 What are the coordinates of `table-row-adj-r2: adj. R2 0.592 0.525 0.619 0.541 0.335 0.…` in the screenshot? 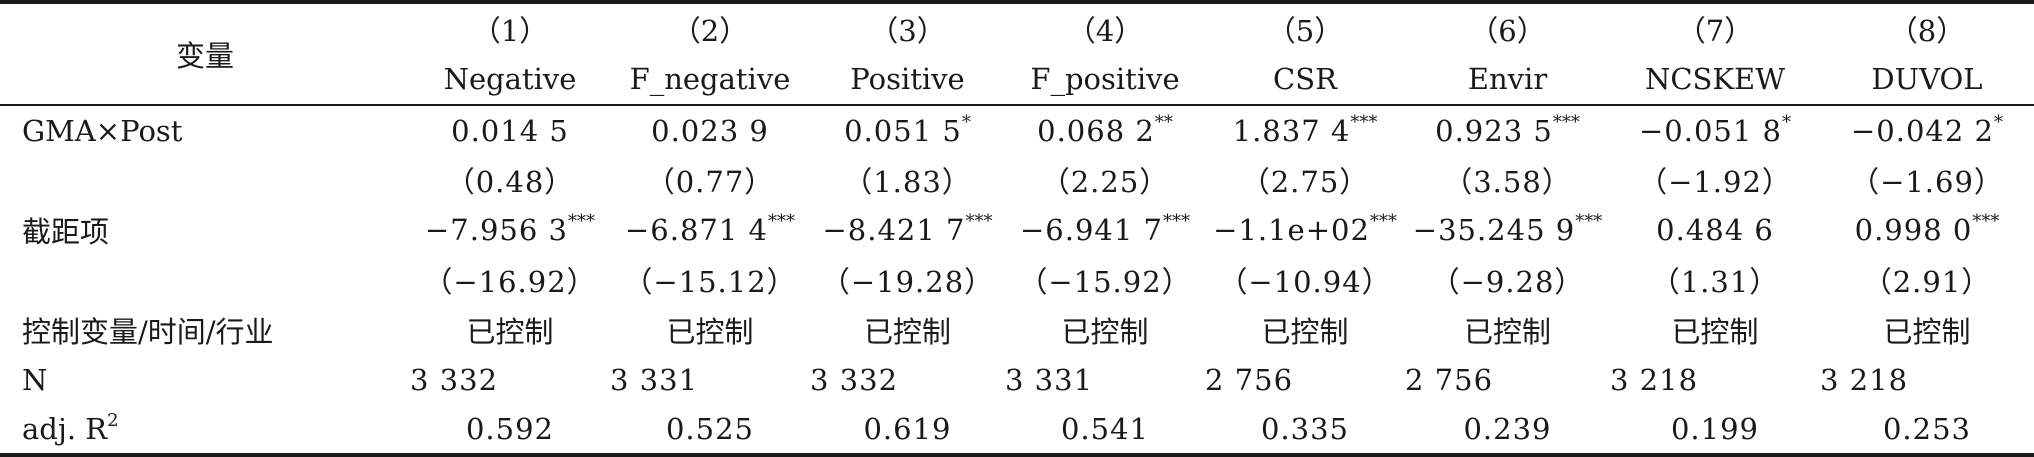 It's located at (1017, 430).